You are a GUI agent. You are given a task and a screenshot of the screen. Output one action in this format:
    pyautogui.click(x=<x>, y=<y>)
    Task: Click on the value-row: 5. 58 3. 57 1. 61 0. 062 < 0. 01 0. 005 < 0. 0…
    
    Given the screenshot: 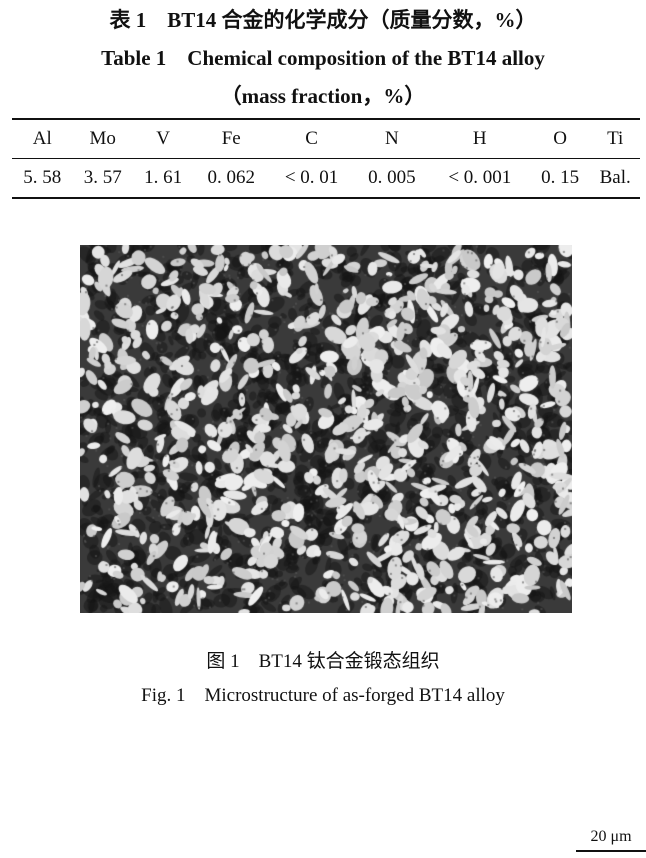 What is the action you would take?
    pyautogui.click(x=326, y=179)
    